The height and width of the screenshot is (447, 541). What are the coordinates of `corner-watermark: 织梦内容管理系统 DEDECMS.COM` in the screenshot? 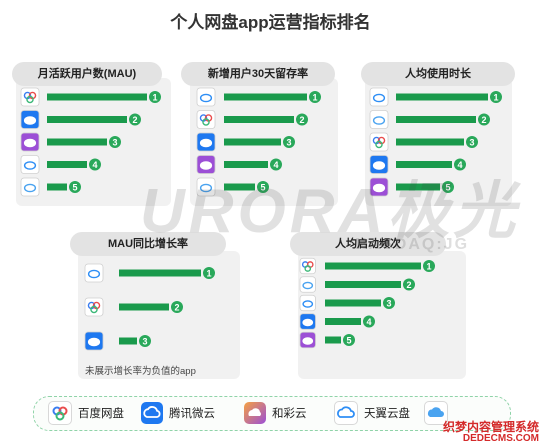 It's located at (491, 433).